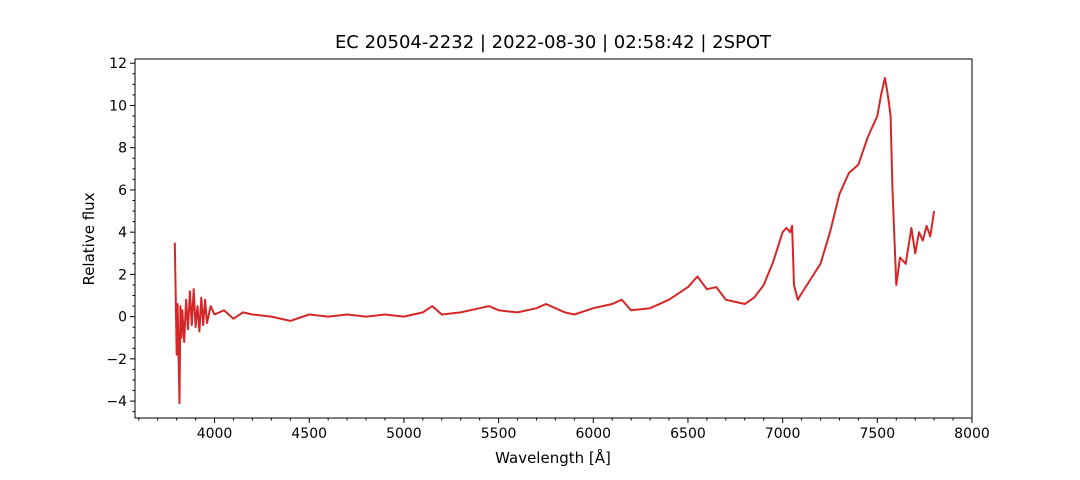  I want to click on x-tick-label: 8000, so click(972, 434).